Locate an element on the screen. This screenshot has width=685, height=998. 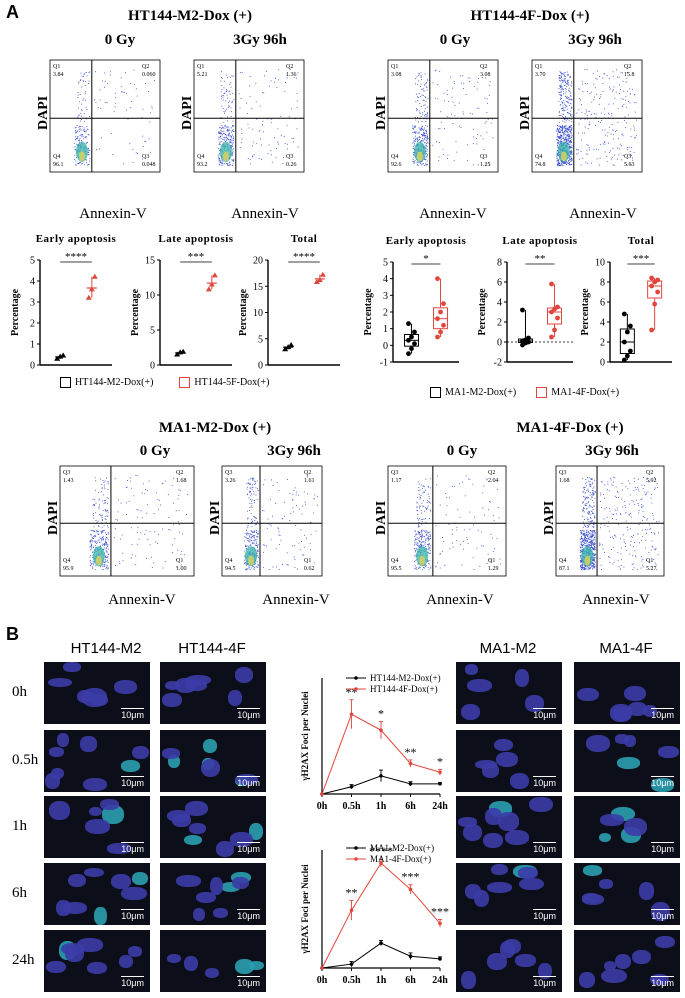
plot-frame is located at coordinates (272, 521).